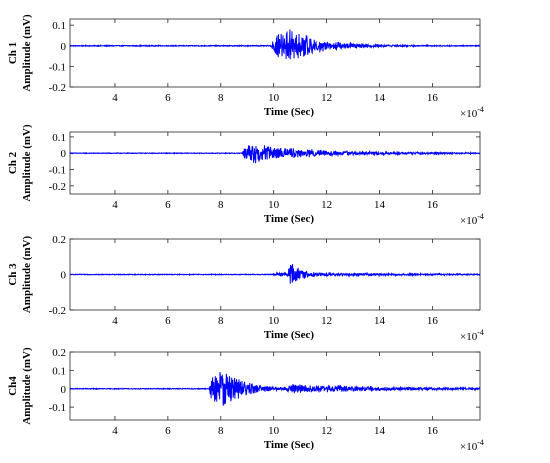 The image size is (550, 463). Describe the element at coordinates (13, 386) in the screenshot. I see `channel-label: Ch4` at that location.